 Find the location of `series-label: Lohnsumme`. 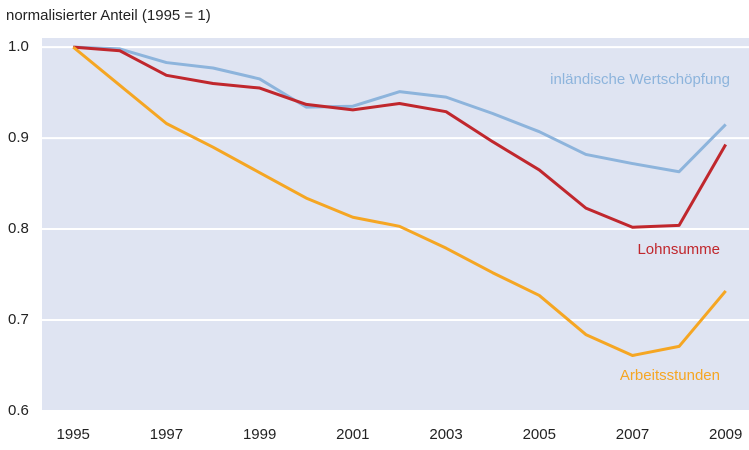

series-label: Lohnsumme is located at coordinates (678, 249).